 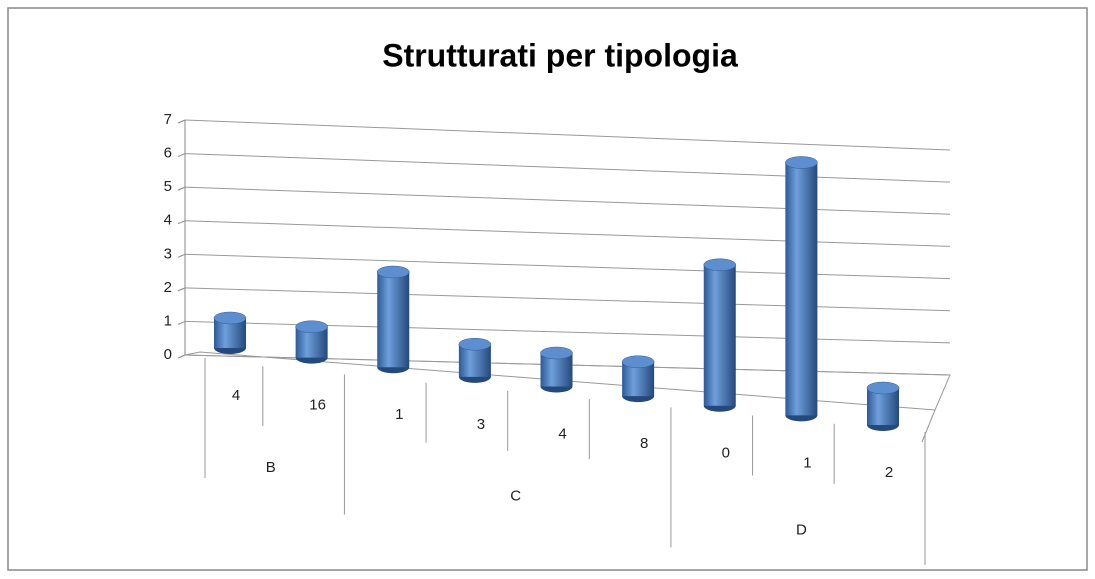 What do you see at coordinates (801, 529) in the screenshot?
I see `group-label: D` at bounding box center [801, 529].